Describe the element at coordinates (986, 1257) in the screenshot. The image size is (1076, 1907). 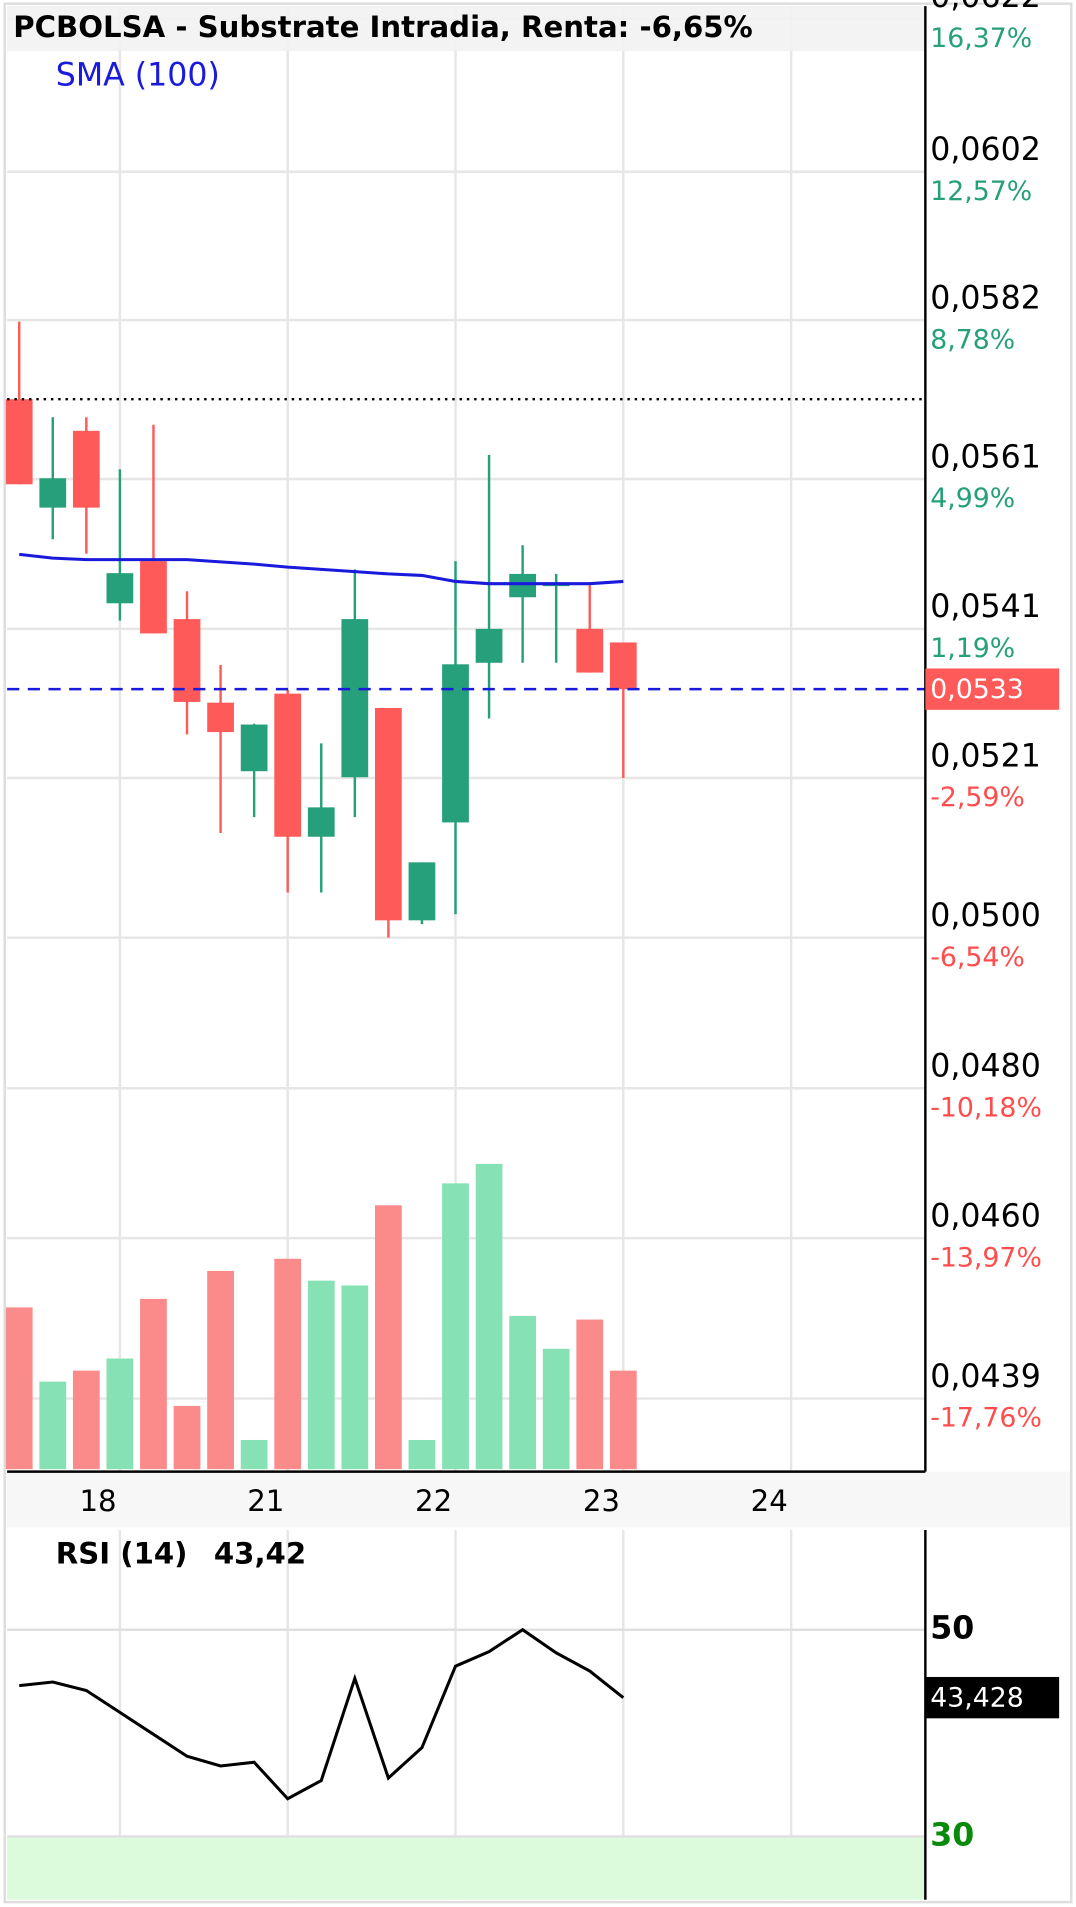
I see `y-pct-label: -13,97%` at that location.